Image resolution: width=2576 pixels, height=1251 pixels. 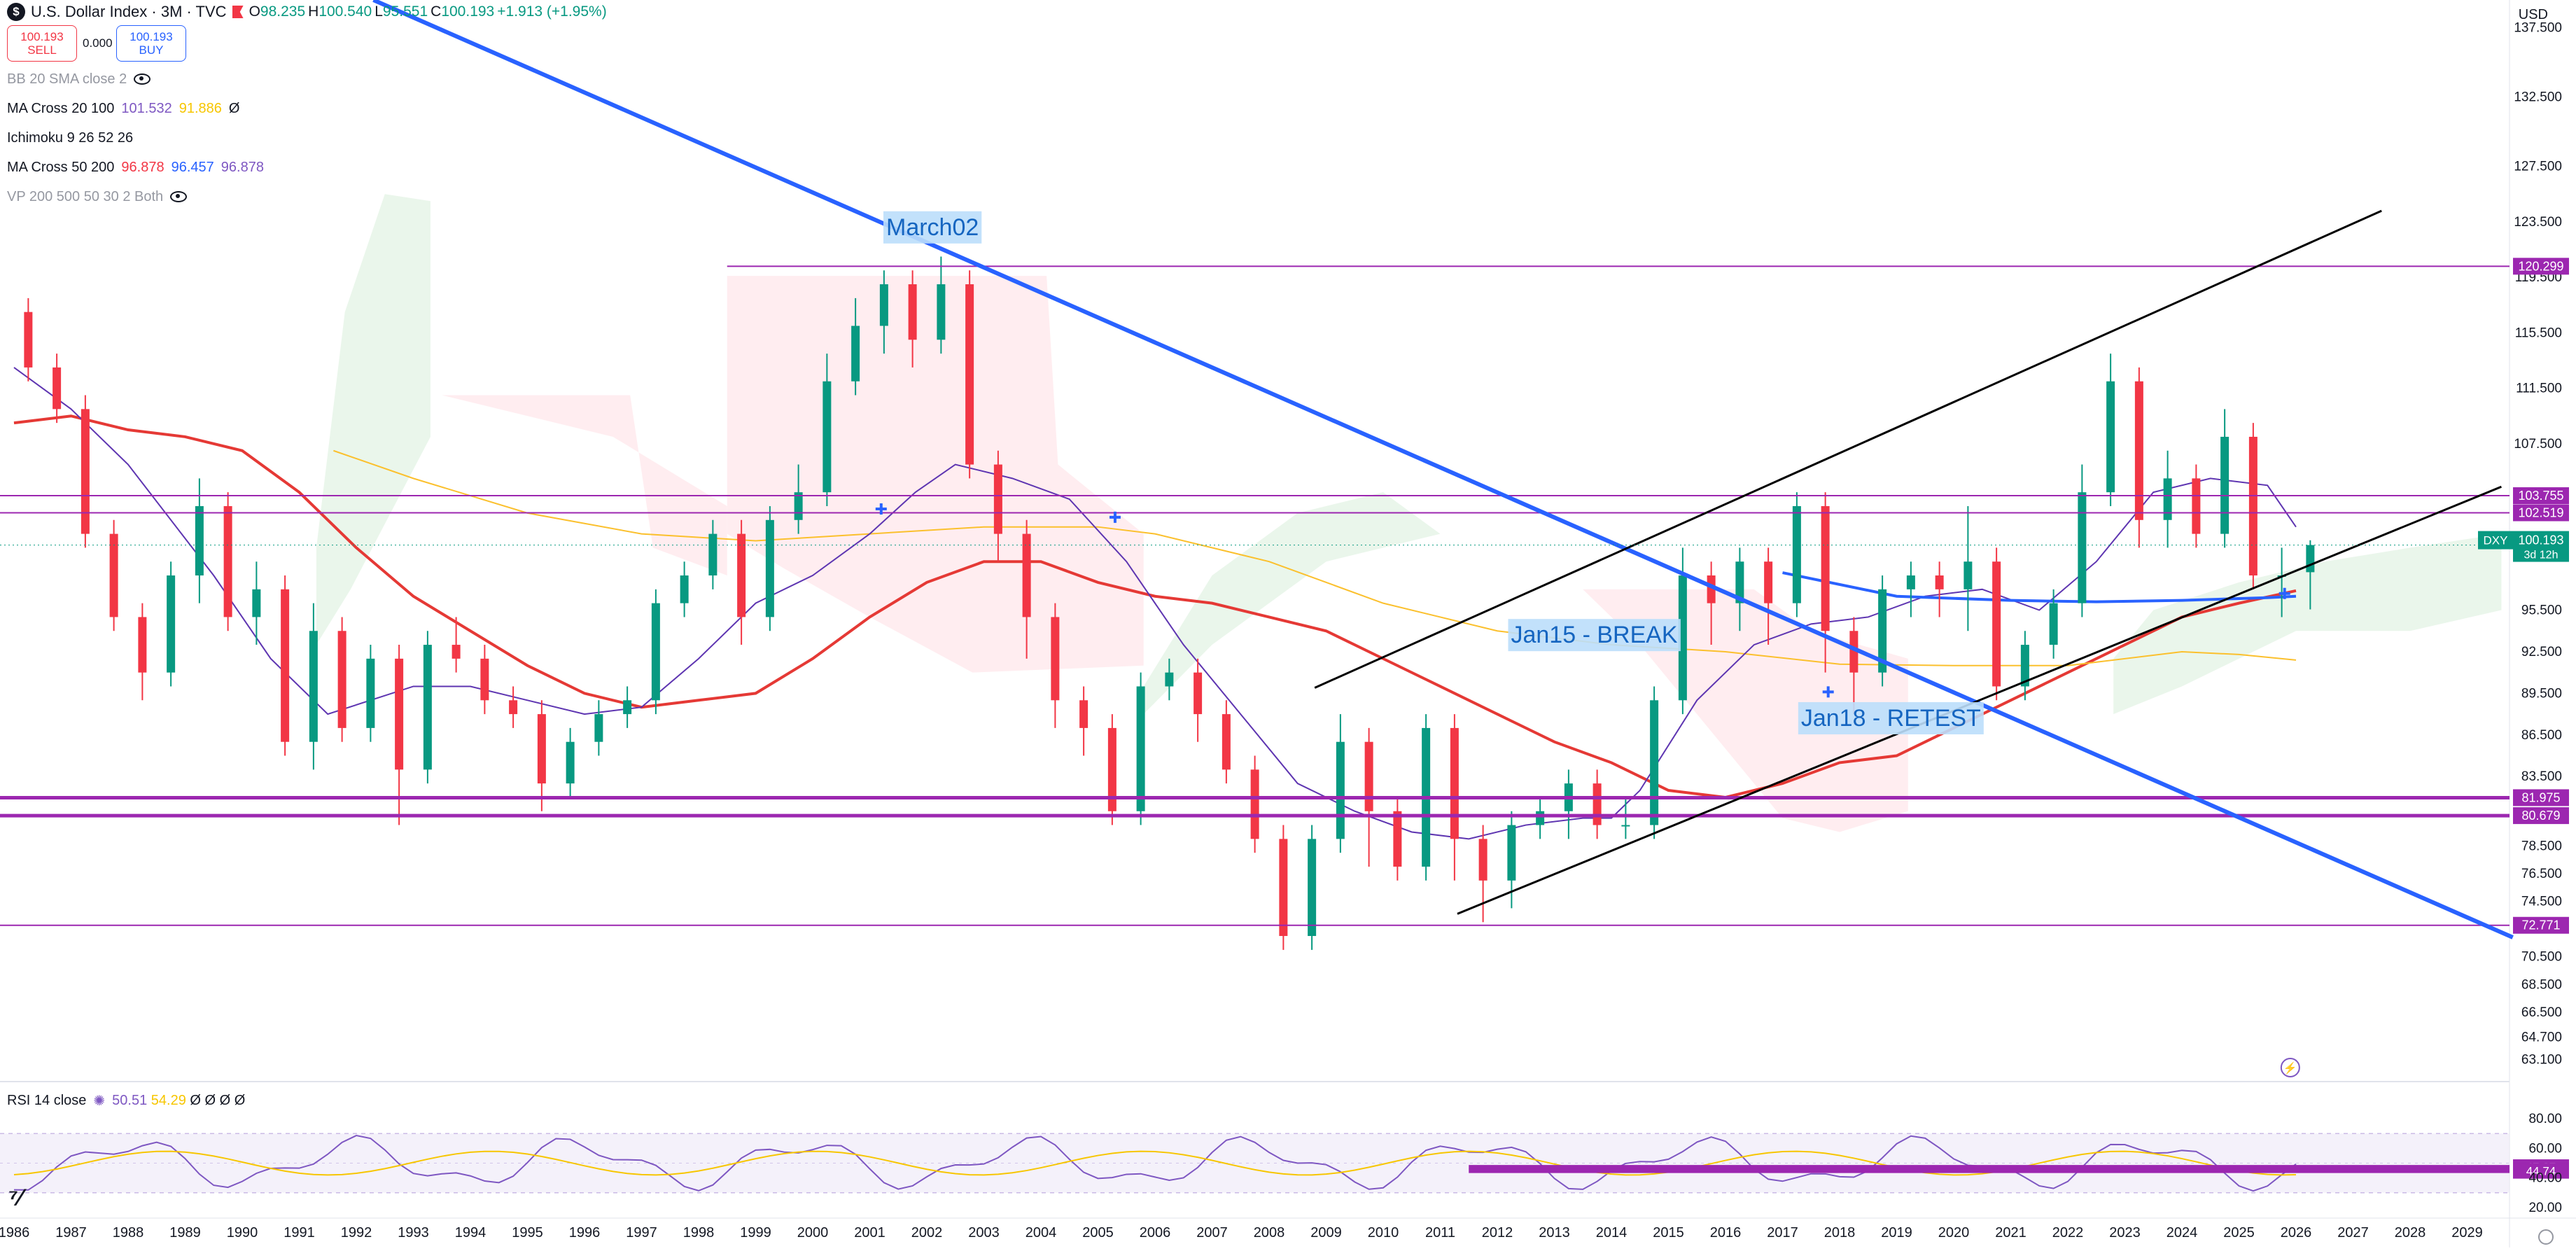 I want to click on annotation-label: Jan18 - RETEST, so click(x=1891, y=718).